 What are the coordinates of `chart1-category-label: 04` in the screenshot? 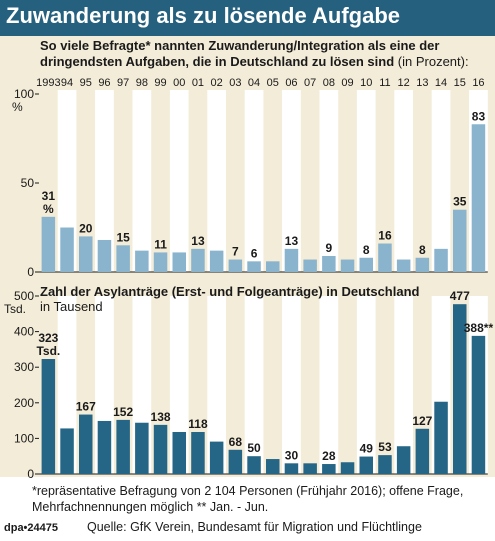 It's located at (254, 83).